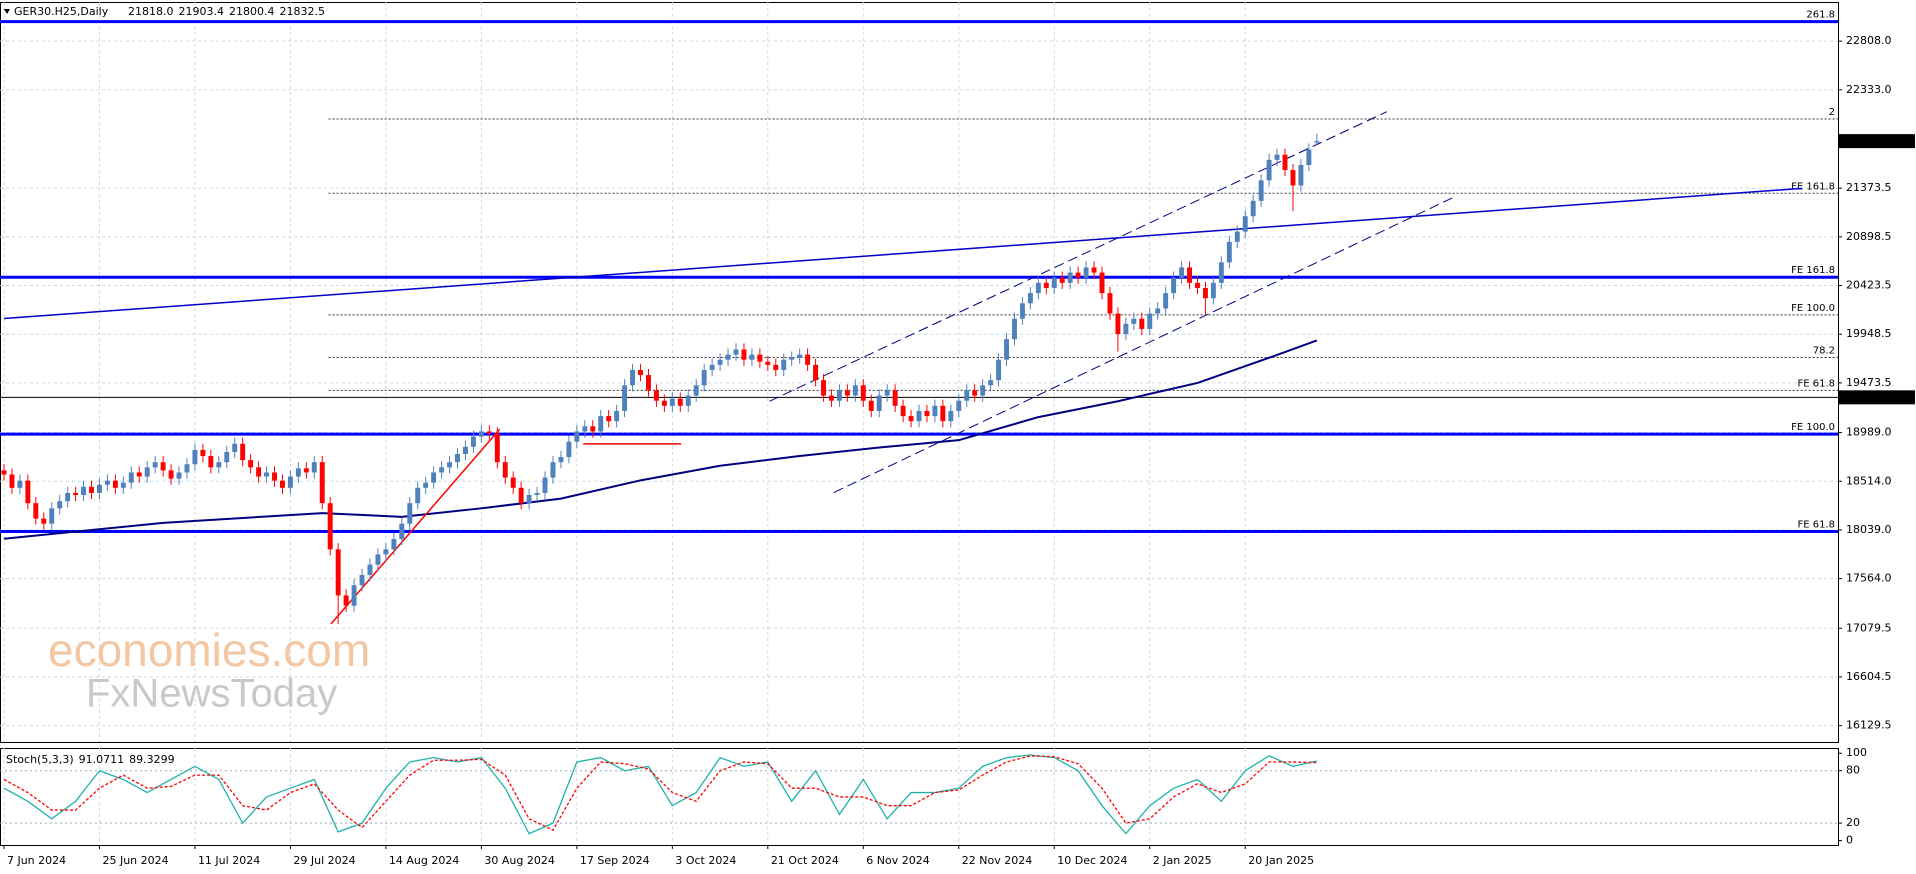 Image resolution: width=1916 pixels, height=874 pixels. I want to click on y-tick-label: 17564.0, so click(1869, 578).